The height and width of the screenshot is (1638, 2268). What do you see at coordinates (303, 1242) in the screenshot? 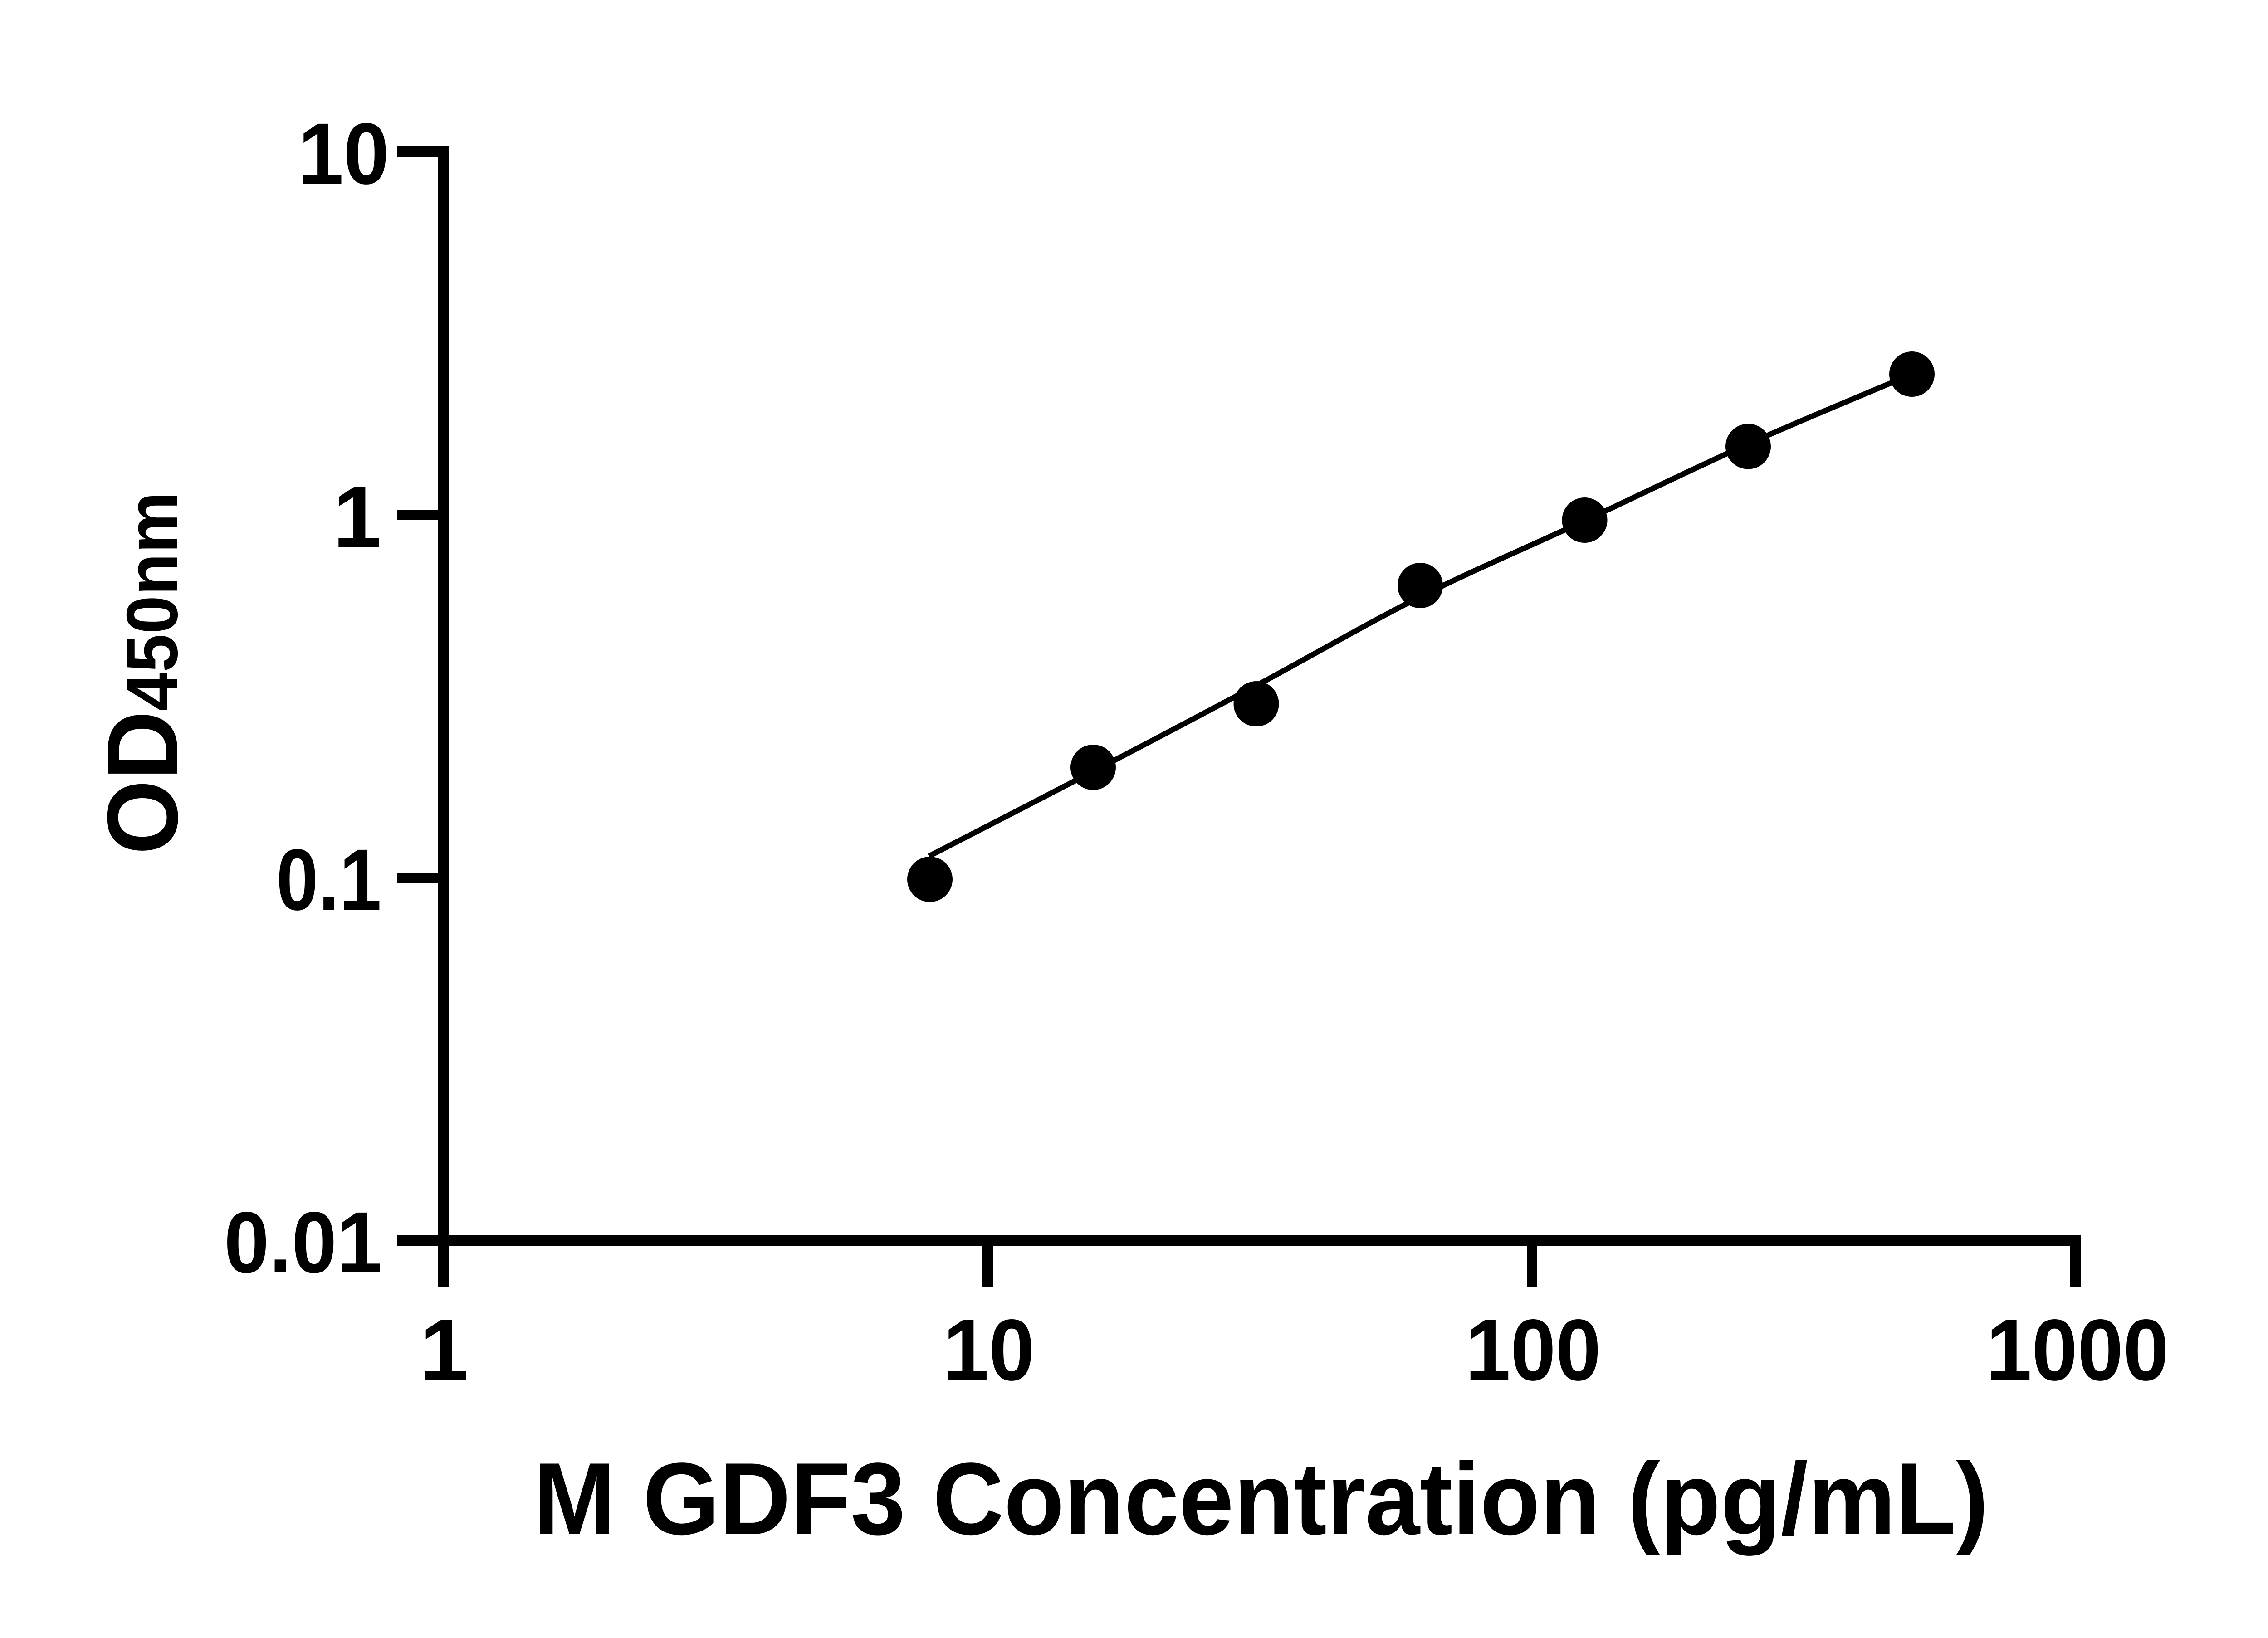
I see `svg-text: 0.01` at bounding box center [303, 1242].